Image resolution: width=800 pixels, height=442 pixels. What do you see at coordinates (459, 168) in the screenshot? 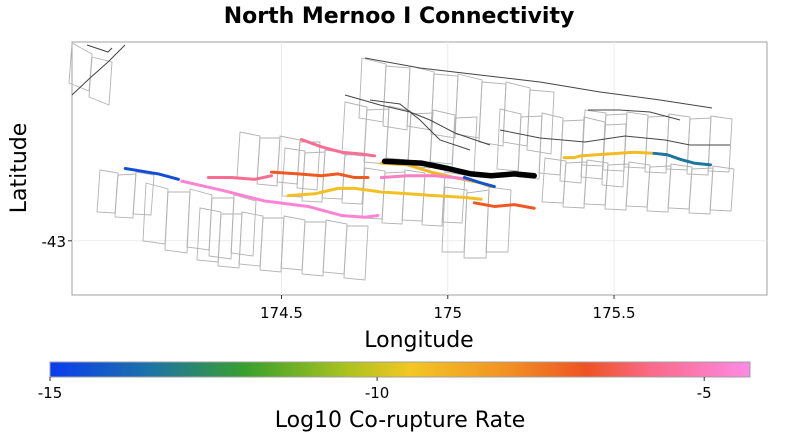
I see `target-fault-trace` at bounding box center [459, 168].